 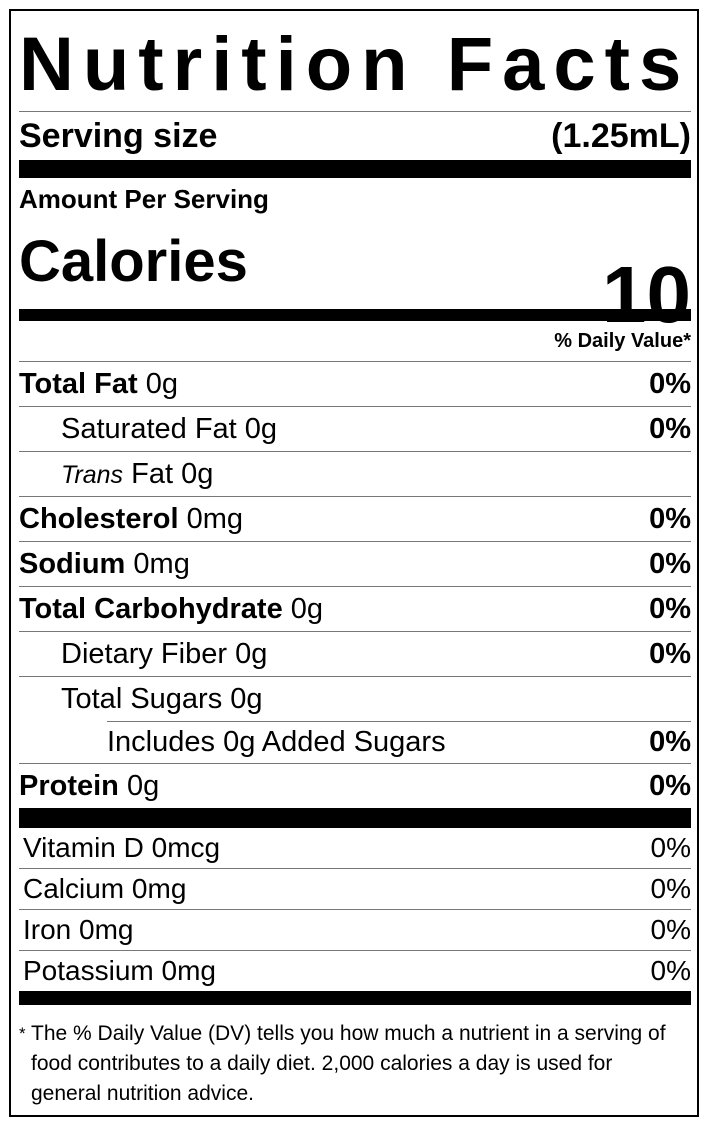 I want to click on amount-per-serving: Amount Per Serving, so click(x=144, y=199).